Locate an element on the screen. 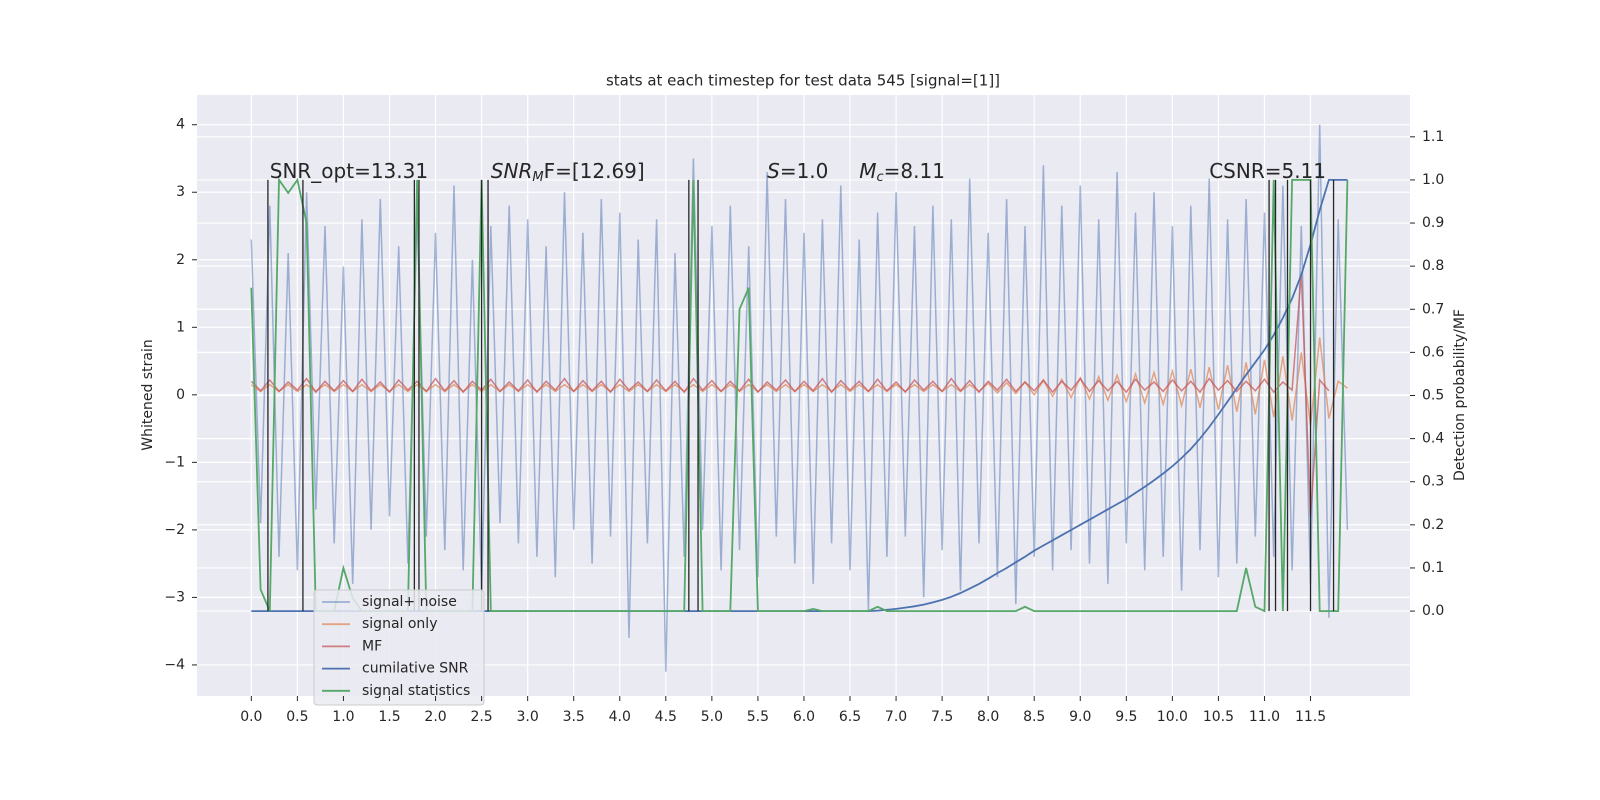 The width and height of the screenshot is (1600, 800). annotation-part: c is located at coordinates (879, 176).